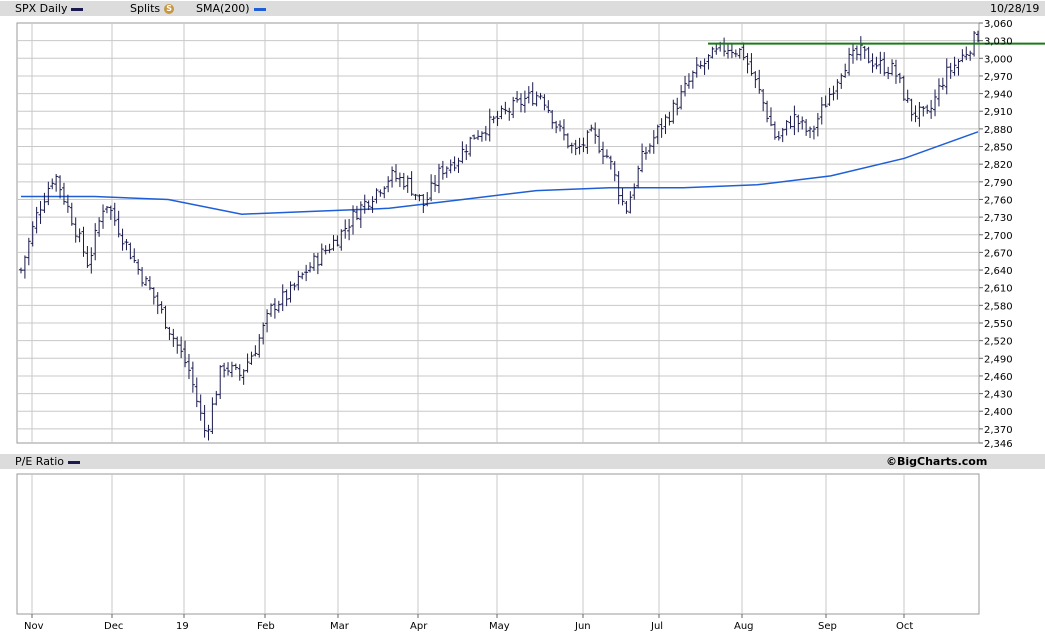 The height and width of the screenshot is (635, 1045). What do you see at coordinates (522, 461) in the screenshot?
I see `pe-panel-header` at bounding box center [522, 461].